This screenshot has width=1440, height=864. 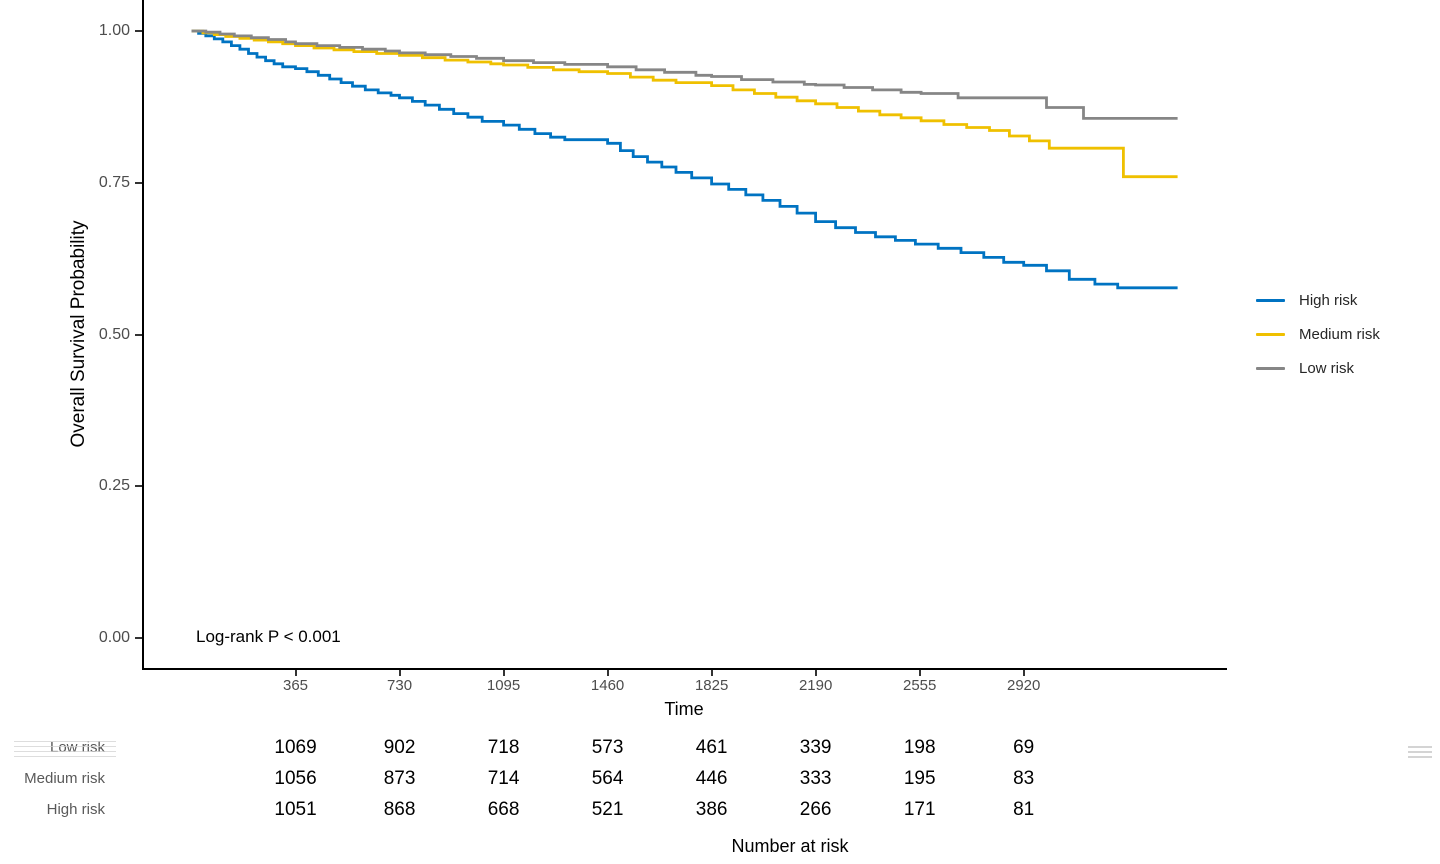 What do you see at coordinates (607, 809) in the screenshot?
I see `risk-count-cell: 521` at bounding box center [607, 809].